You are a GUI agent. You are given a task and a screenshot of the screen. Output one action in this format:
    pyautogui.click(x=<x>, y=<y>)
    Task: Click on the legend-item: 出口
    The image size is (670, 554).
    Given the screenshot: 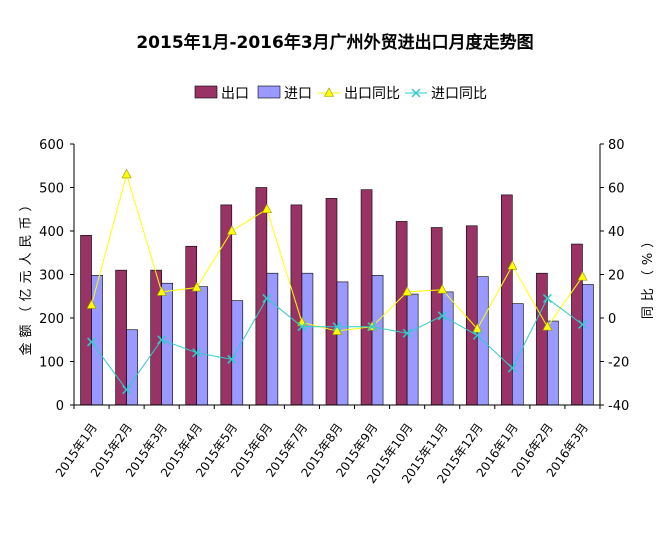 What is the action you would take?
    pyautogui.click(x=221, y=93)
    